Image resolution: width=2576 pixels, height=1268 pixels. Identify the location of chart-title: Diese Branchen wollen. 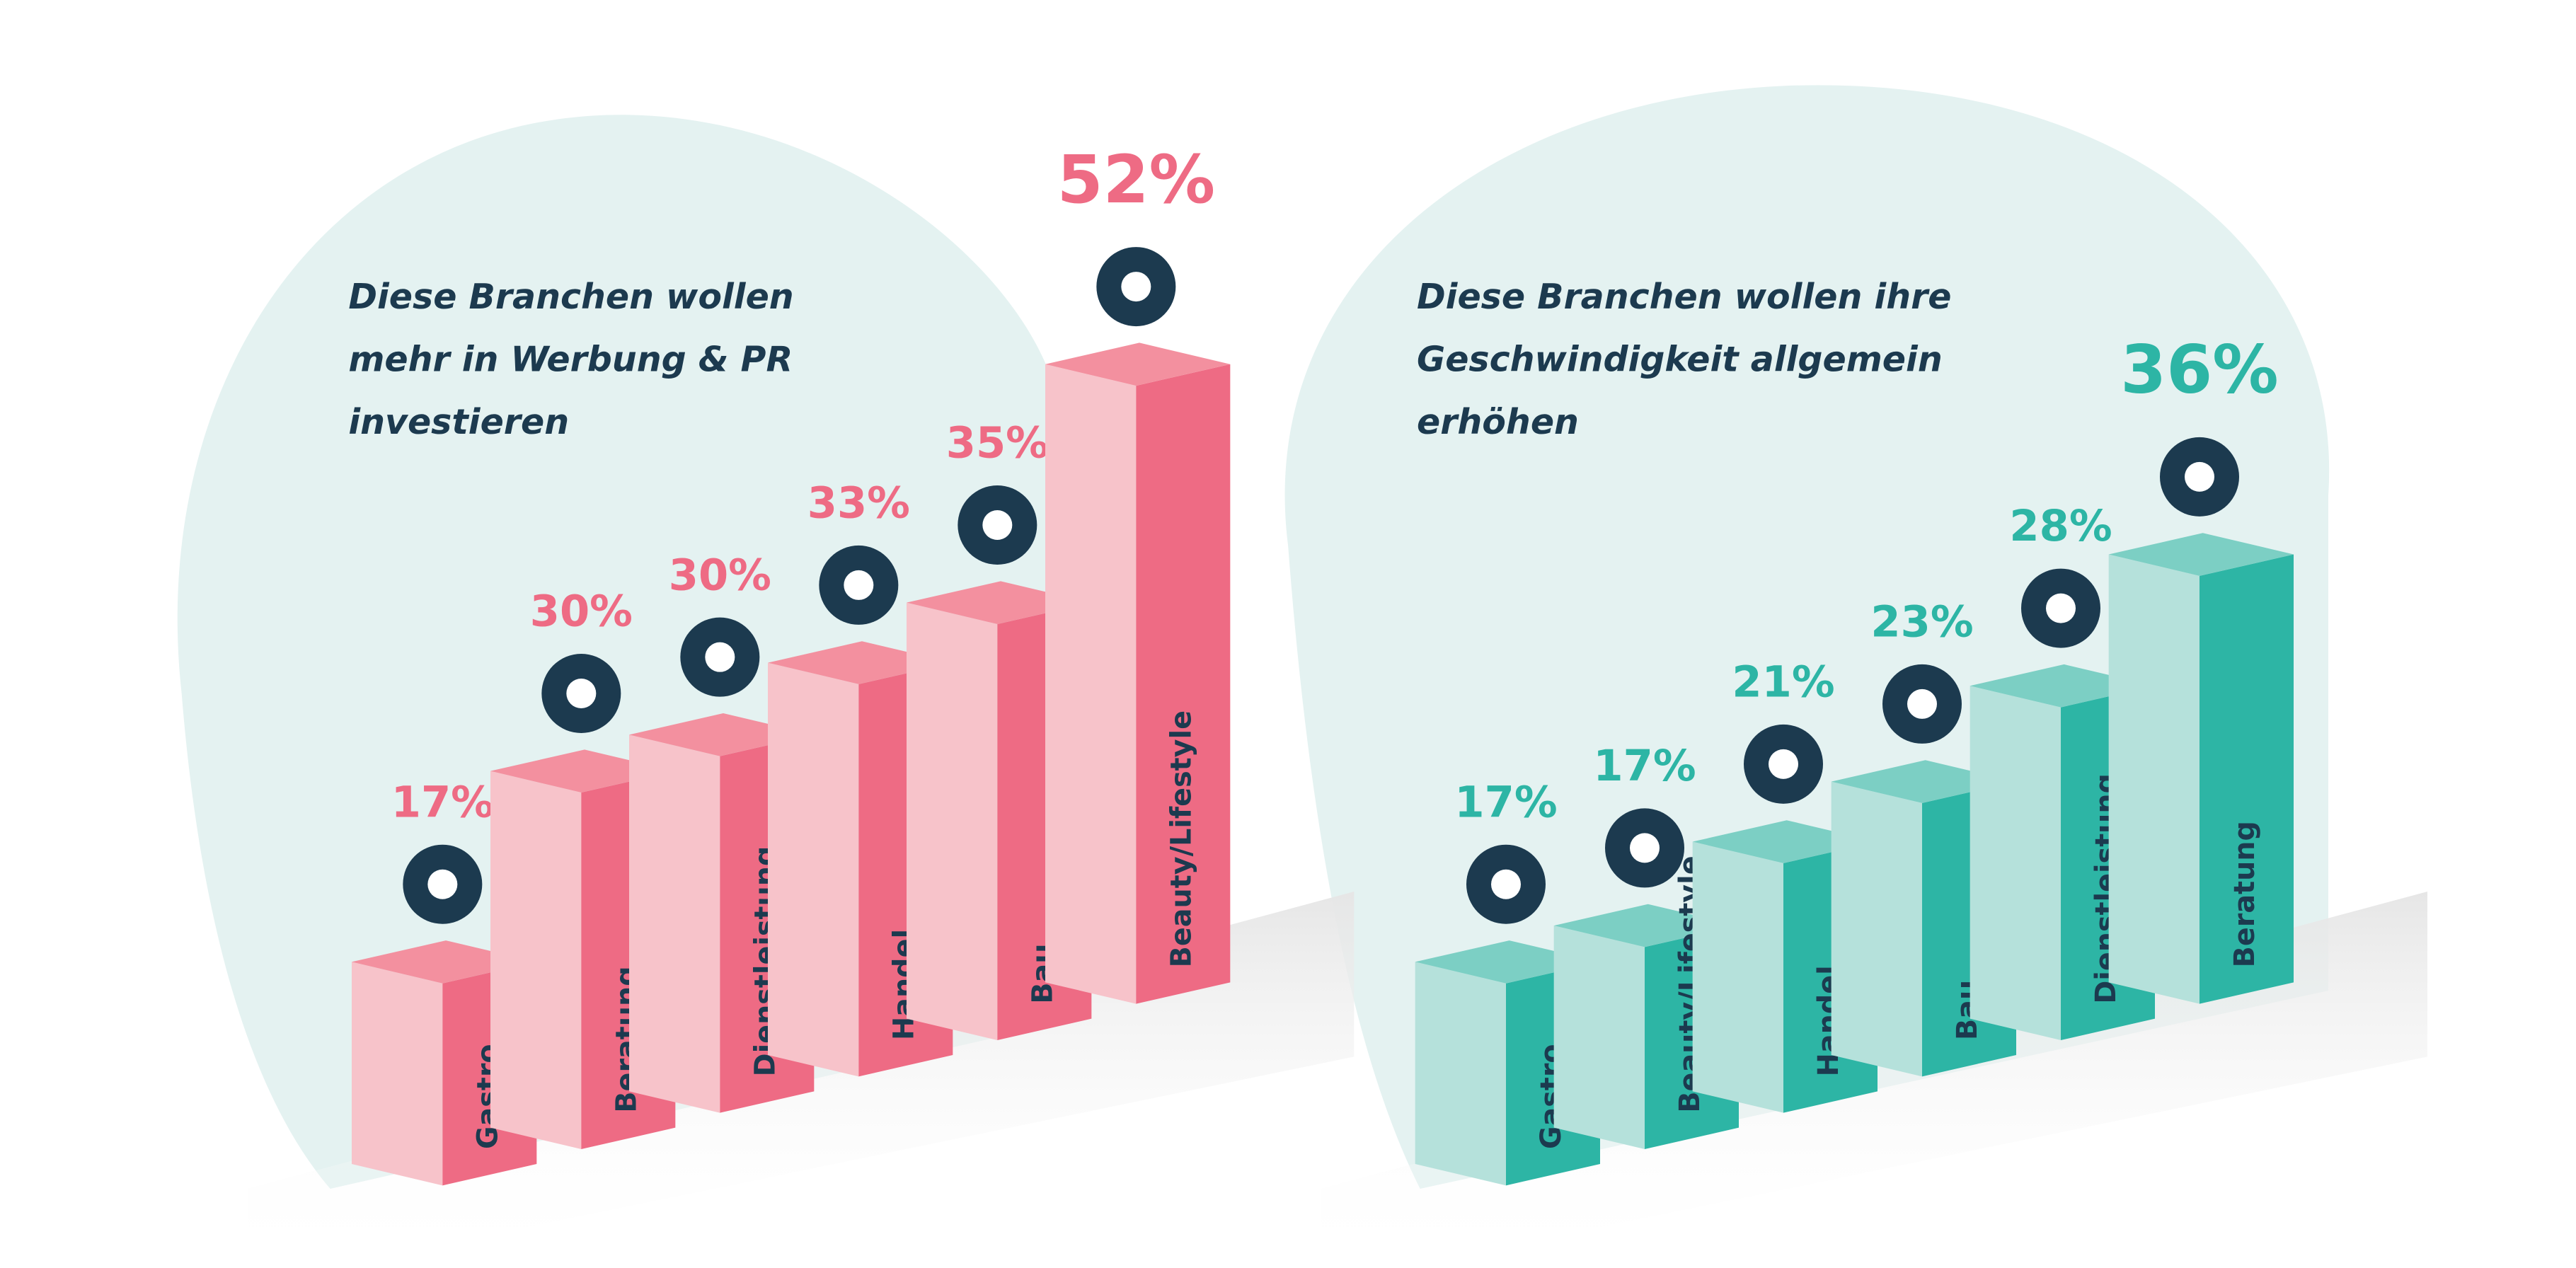
(570, 297).